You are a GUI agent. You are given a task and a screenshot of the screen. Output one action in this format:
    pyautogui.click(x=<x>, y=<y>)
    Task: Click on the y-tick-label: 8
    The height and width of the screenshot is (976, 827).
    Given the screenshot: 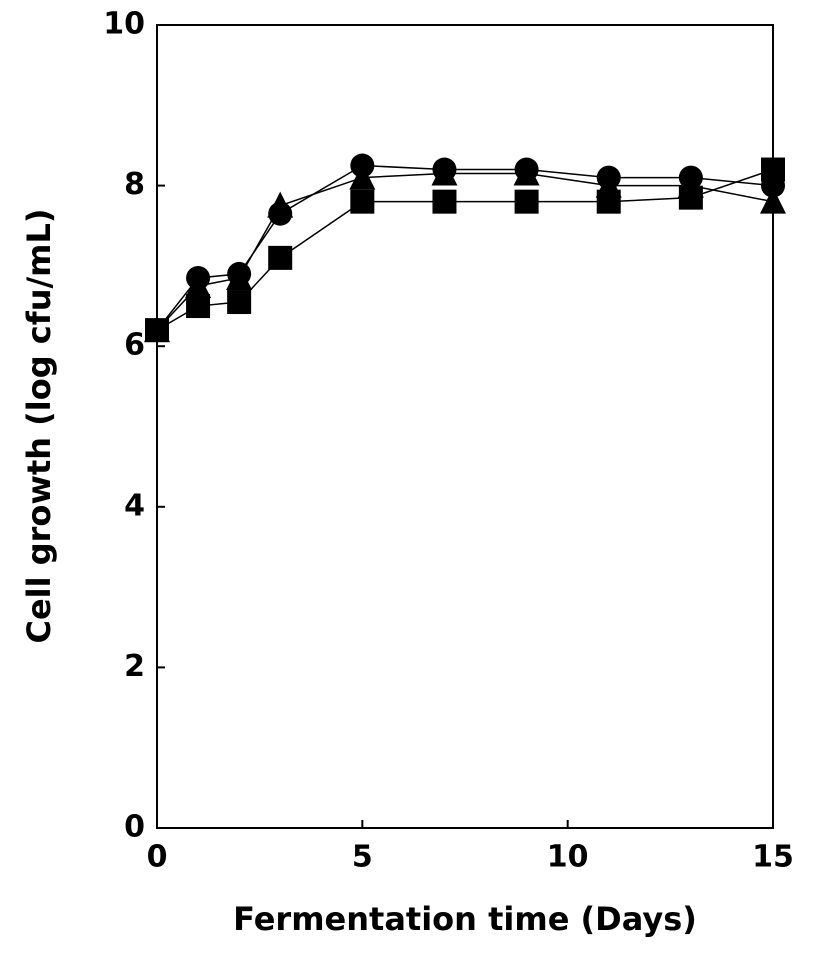 What is the action you would take?
    pyautogui.click(x=134, y=184)
    